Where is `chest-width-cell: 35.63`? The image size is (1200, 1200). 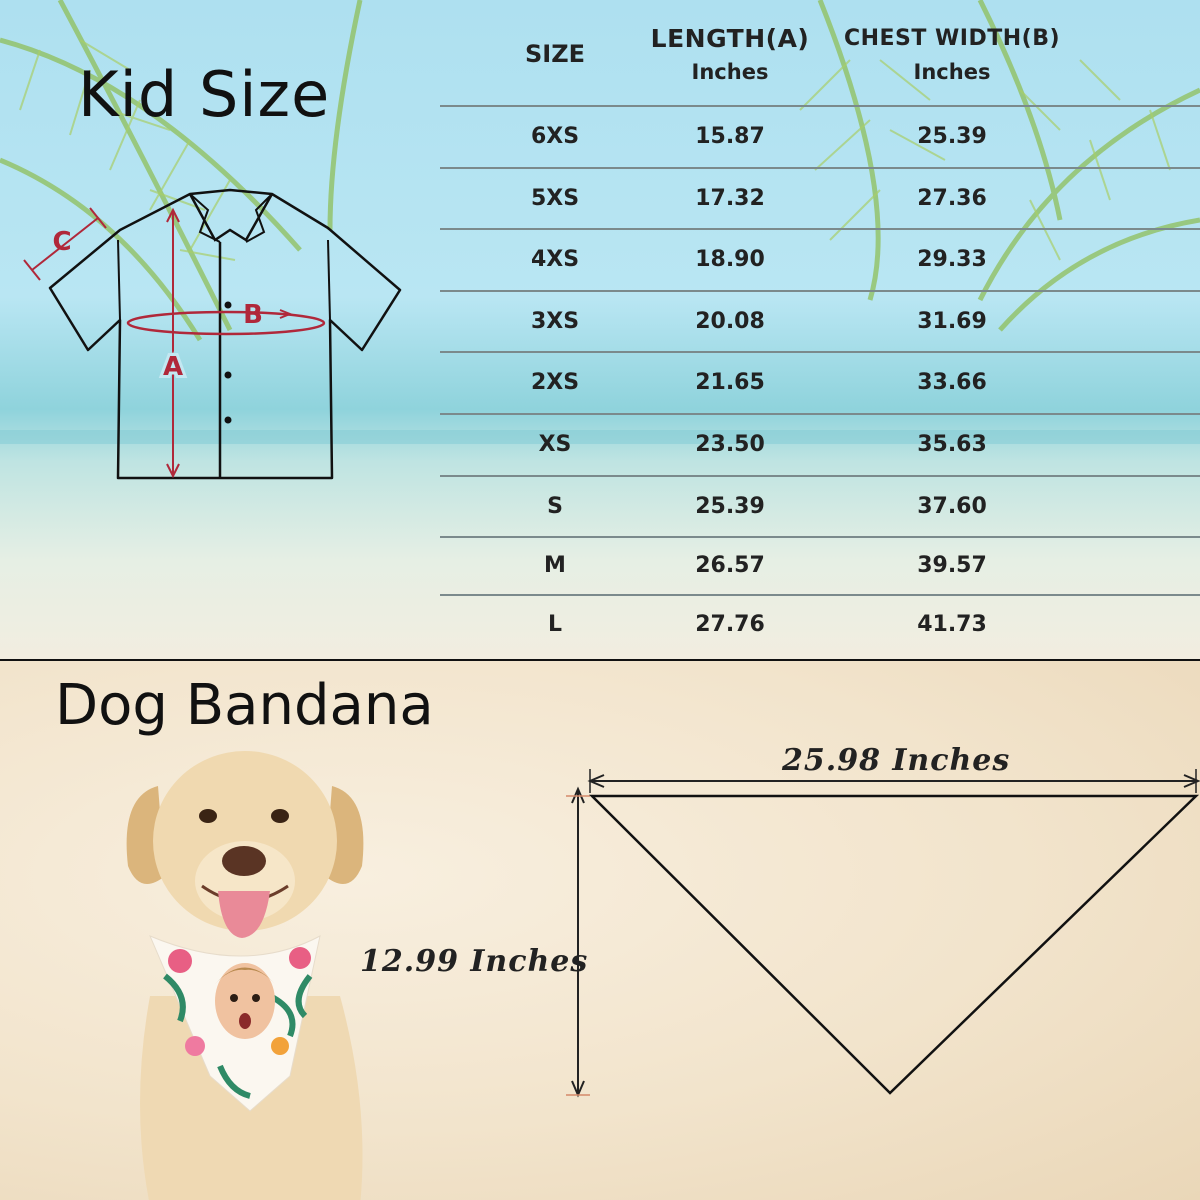
chest-width-cell: 35.63 is located at coordinates (952, 444).